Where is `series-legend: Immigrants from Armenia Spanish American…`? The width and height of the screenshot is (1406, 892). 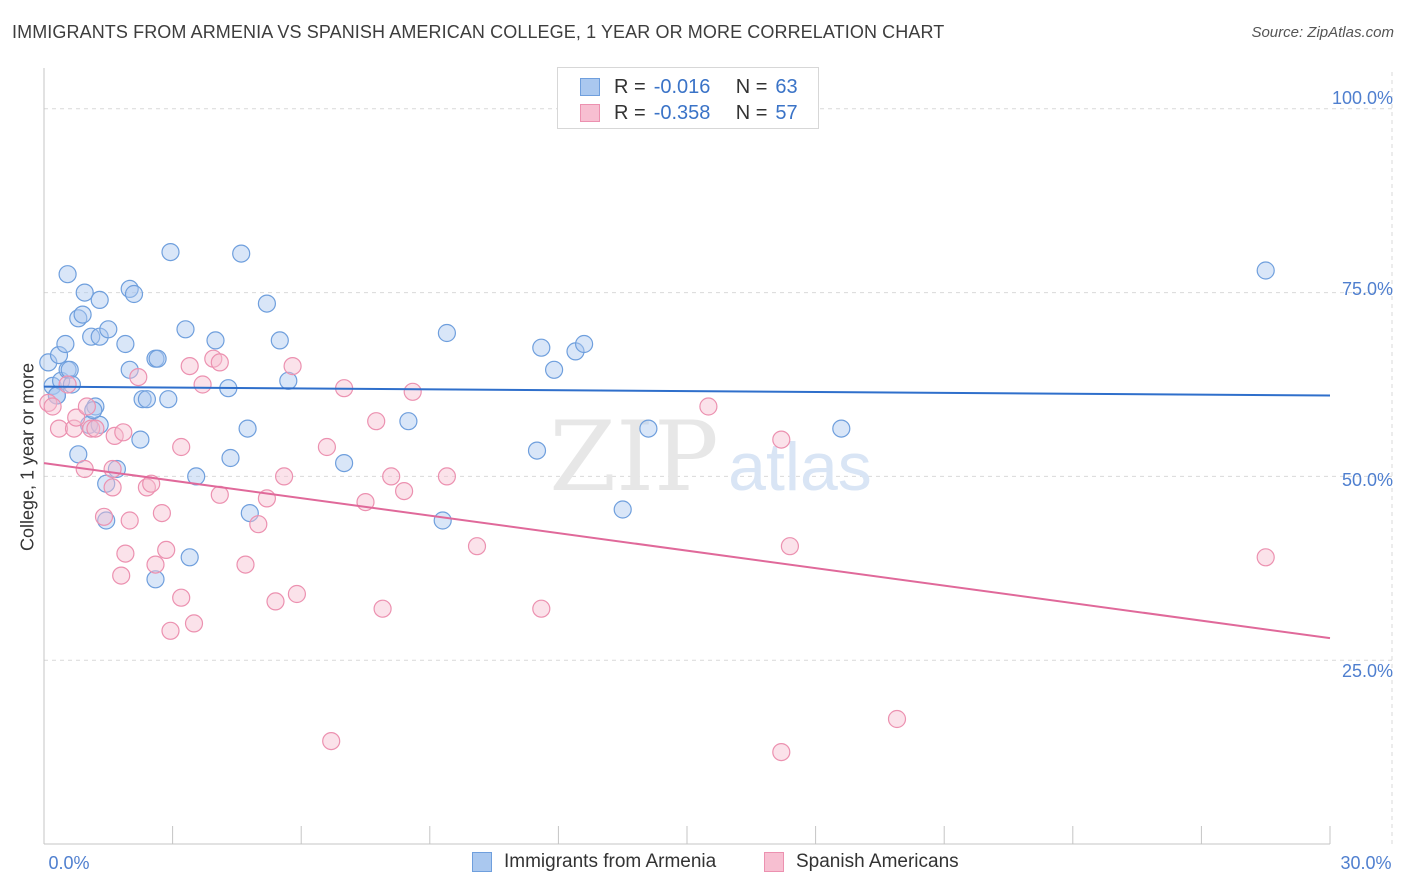
series-legend: Immigrants from Armenia Spanish American… is located at coordinates (703, 864).